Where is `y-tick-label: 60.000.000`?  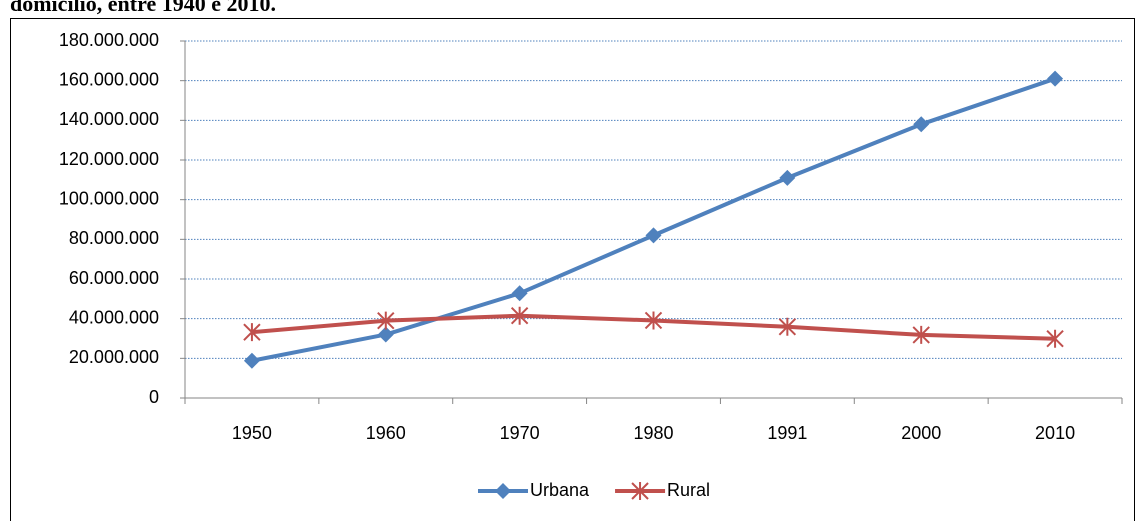
y-tick-label: 60.000.000 is located at coordinates (114, 278).